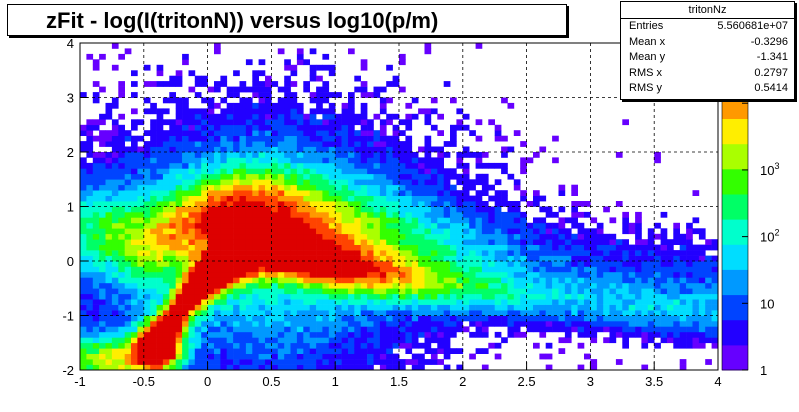 The width and height of the screenshot is (799, 412). Describe the element at coordinates (646, 26) in the screenshot. I see `stats-label: Entries` at that location.